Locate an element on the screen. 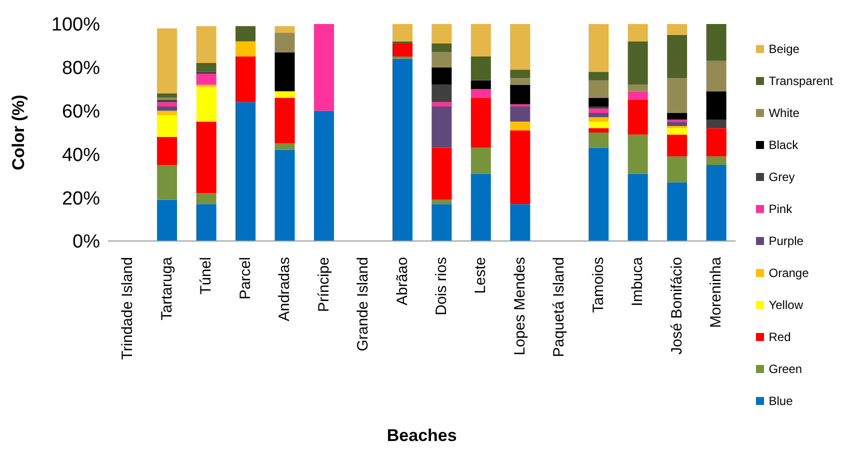  y-tick-label: 20% is located at coordinates (81, 199).